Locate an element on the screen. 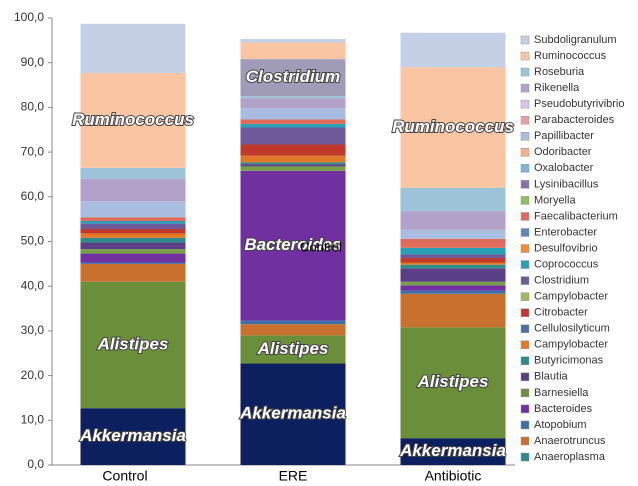 The image size is (638, 486). segment-label: Ruminococcus is located at coordinates (453, 126).